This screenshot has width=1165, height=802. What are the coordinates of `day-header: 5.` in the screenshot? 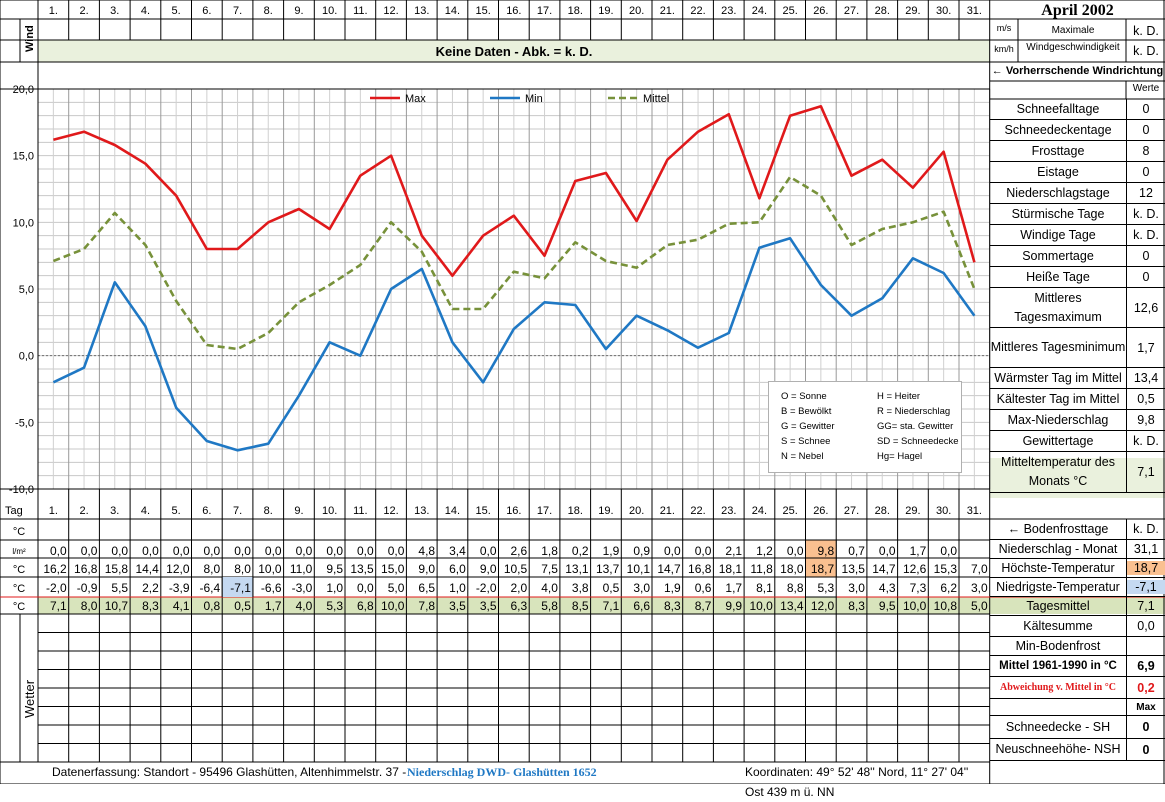 It's located at (176, 11).